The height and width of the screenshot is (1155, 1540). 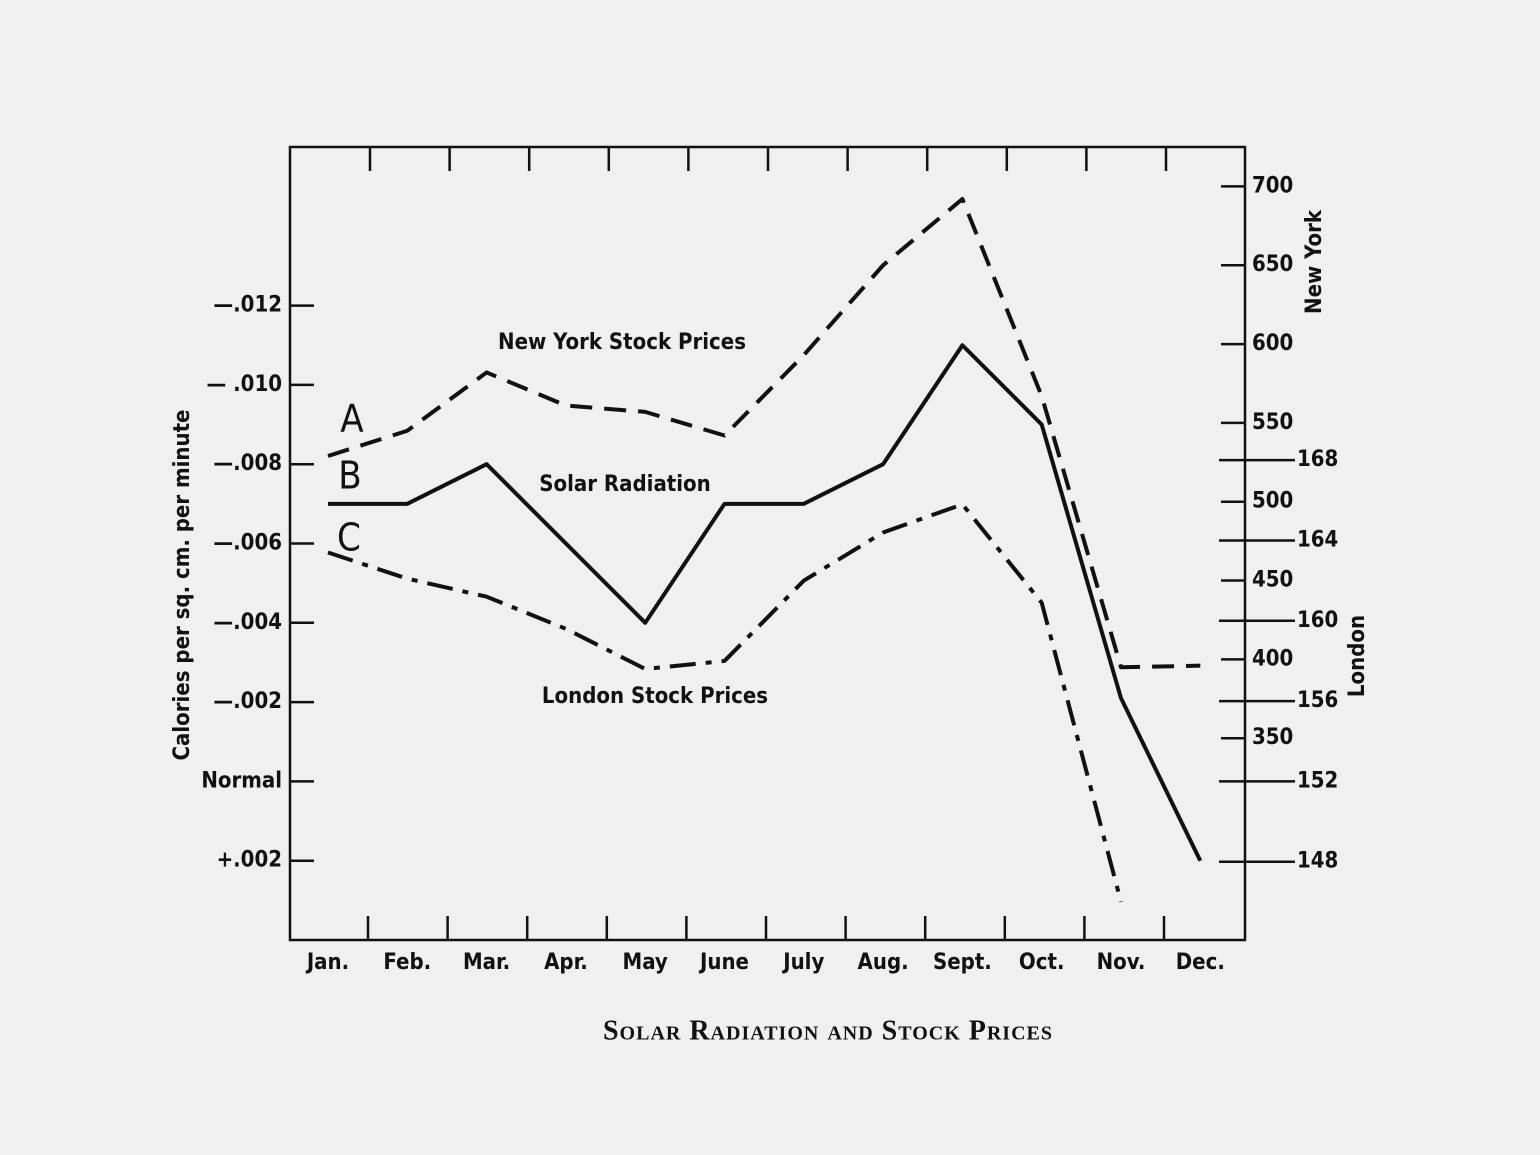 What do you see at coordinates (241, 780) in the screenshot?
I see `y-tick-label: Normal` at bounding box center [241, 780].